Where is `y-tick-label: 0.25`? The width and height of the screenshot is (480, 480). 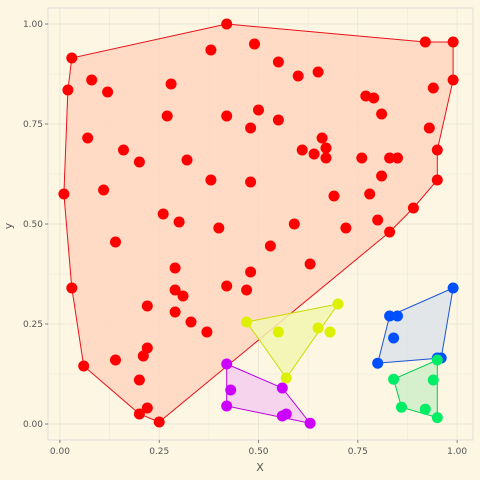
y-tick-label: 0.25 is located at coordinates (33, 325).